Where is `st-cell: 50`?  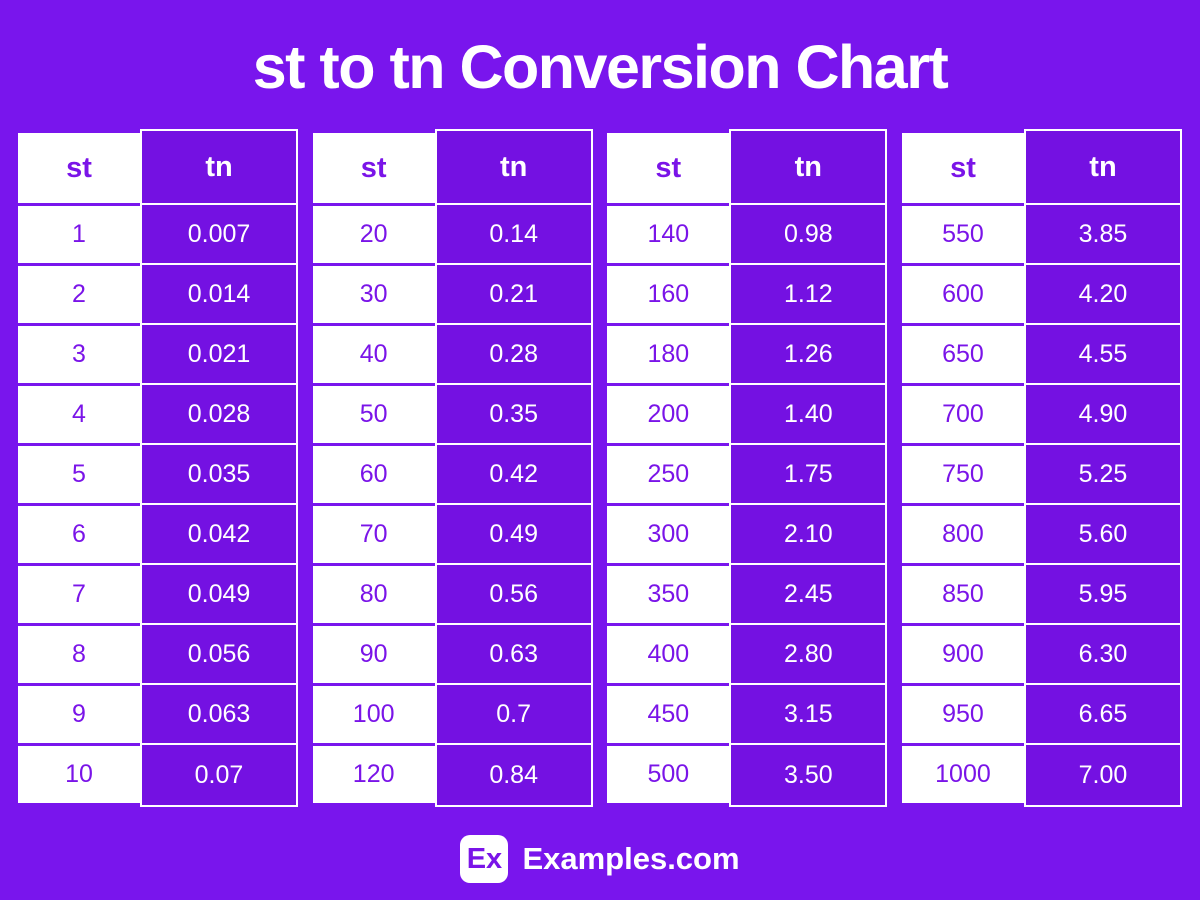
st-cell: 50 is located at coordinates (373, 414).